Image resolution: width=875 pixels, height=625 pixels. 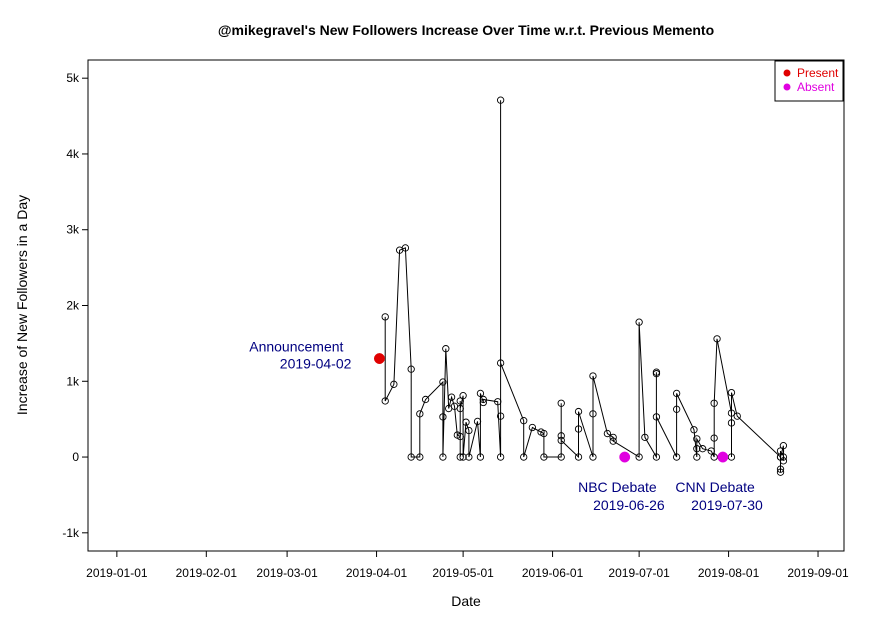 I want to click on y-tick-label: 2k, so click(x=73, y=306).